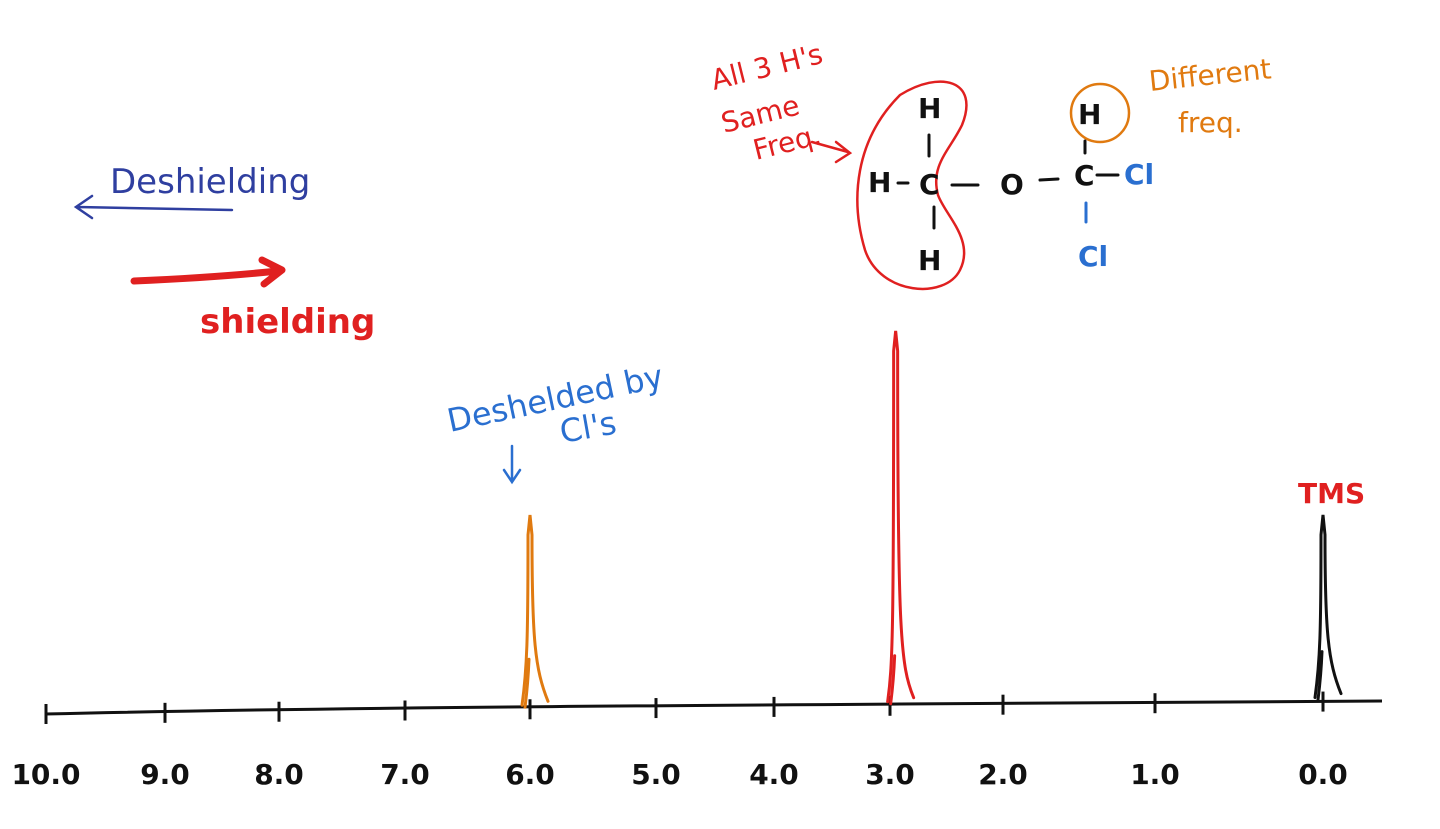  Describe the element at coordinates (774, 774) in the screenshot. I see `axis-tick-label: 4.0` at that location.